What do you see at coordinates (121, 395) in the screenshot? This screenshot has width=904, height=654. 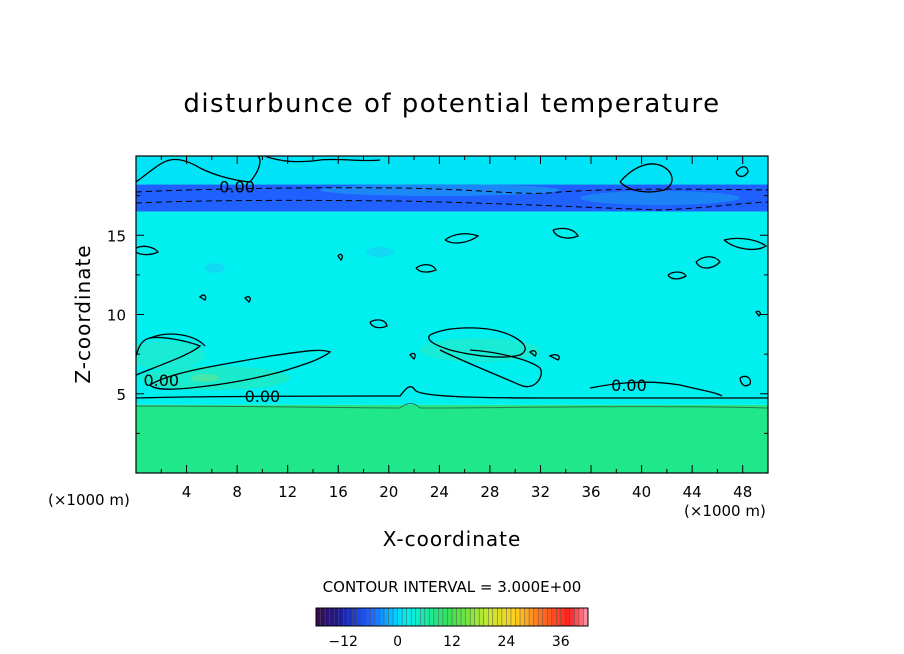 I see `y-tick-label: 5` at bounding box center [121, 395].